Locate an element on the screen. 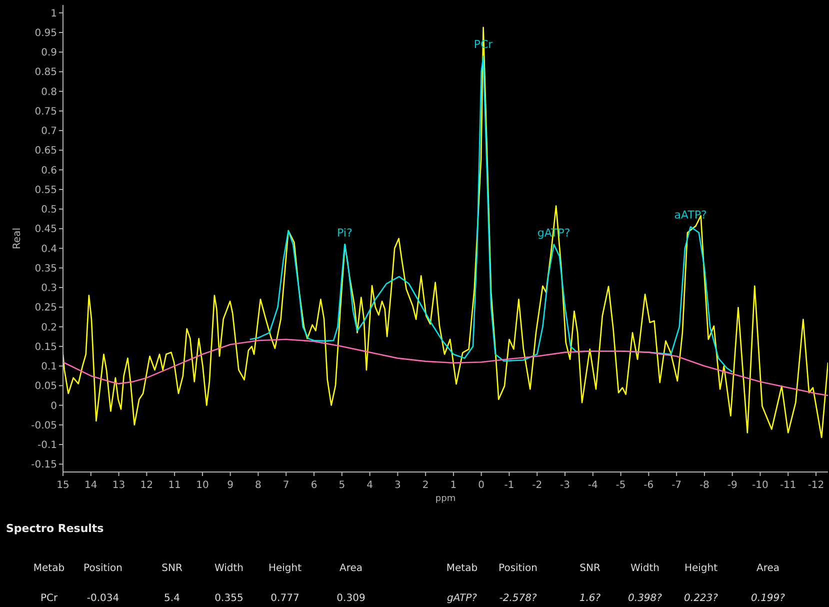  y-tick-label: 0.95 is located at coordinates (45, 33).